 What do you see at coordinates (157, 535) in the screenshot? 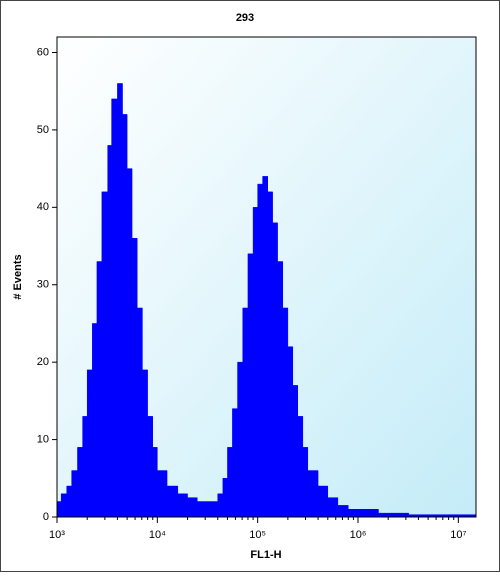
I see `x-tick-label: 10⁴` at bounding box center [157, 535].